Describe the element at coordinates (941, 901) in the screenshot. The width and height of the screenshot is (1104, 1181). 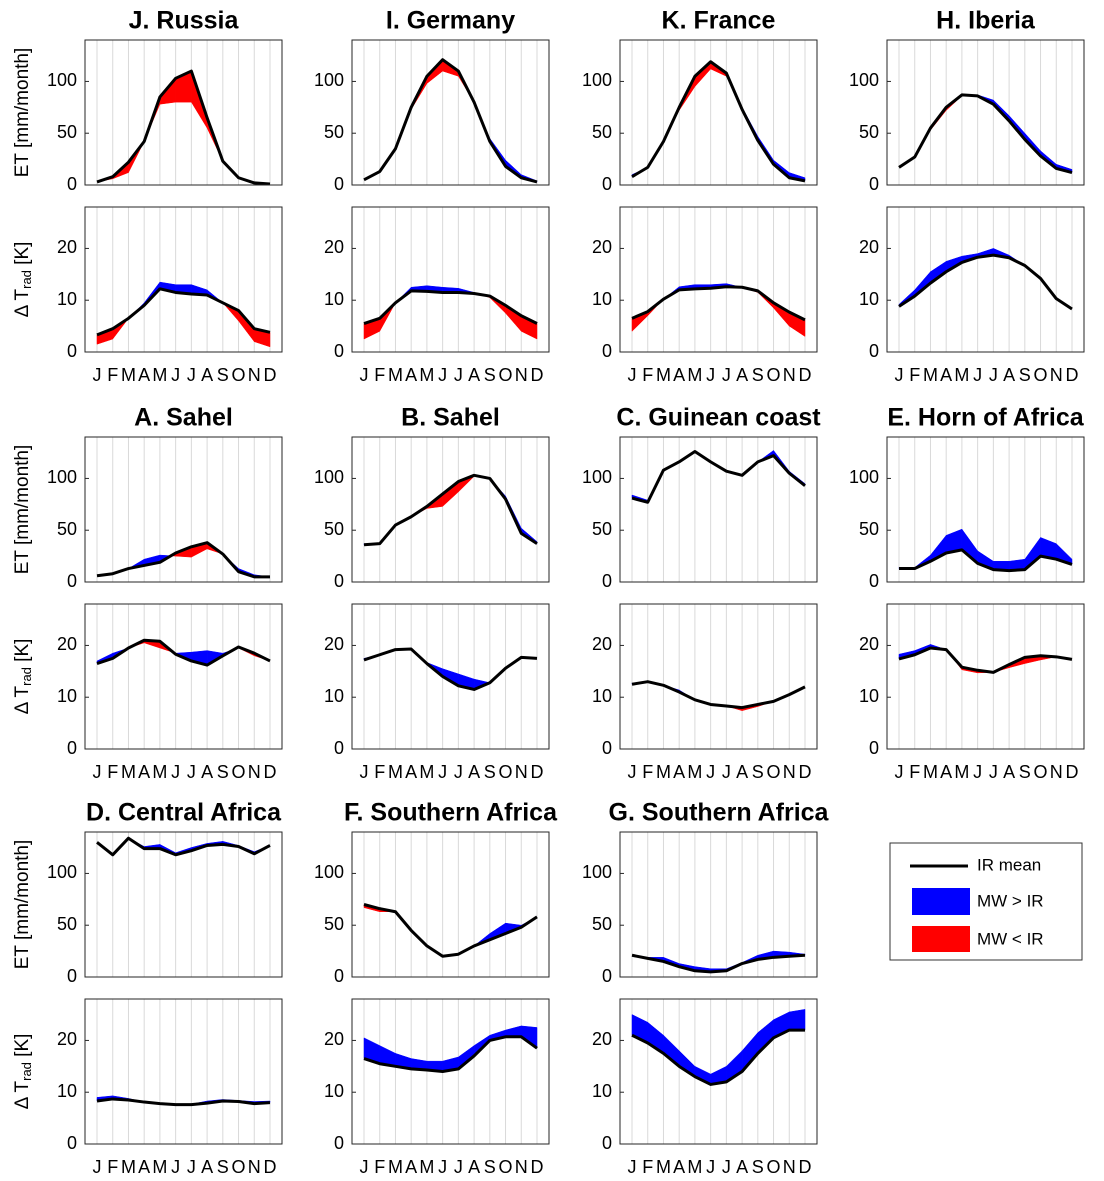
I see `legend-swatch` at that location.